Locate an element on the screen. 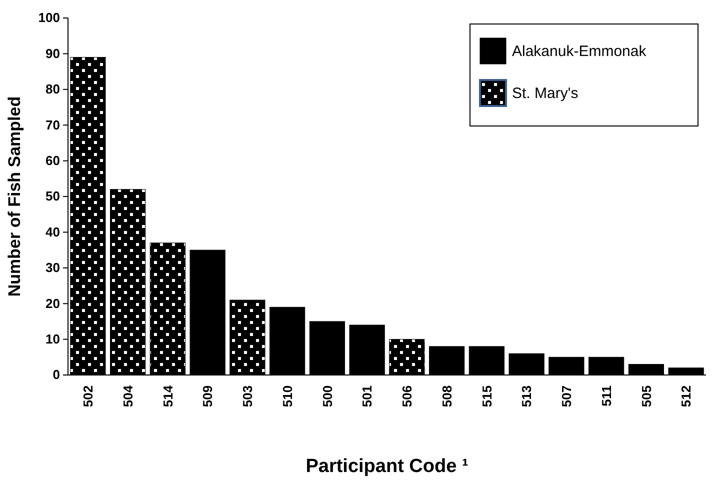 Image resolution: width=714 pixels, height=483 pixels. y-tick-label: 90 is located at coordinates (53, 53).